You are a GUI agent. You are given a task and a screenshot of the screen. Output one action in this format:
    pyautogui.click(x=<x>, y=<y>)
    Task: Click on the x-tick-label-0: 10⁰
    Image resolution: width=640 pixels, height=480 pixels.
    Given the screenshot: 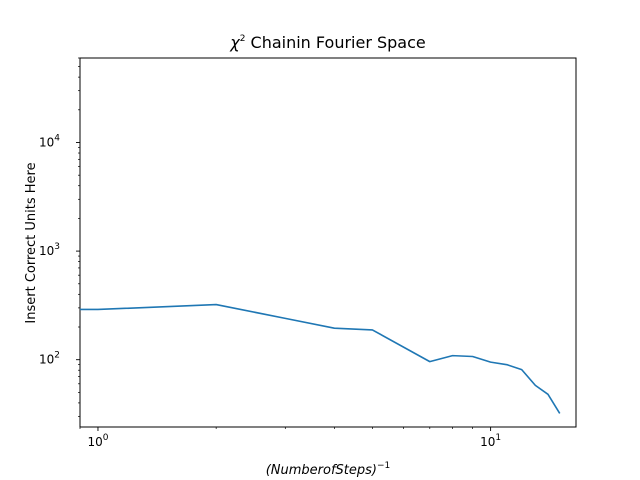 What is the action you would take?
    pyautogui.click(x=97, y=441)
    